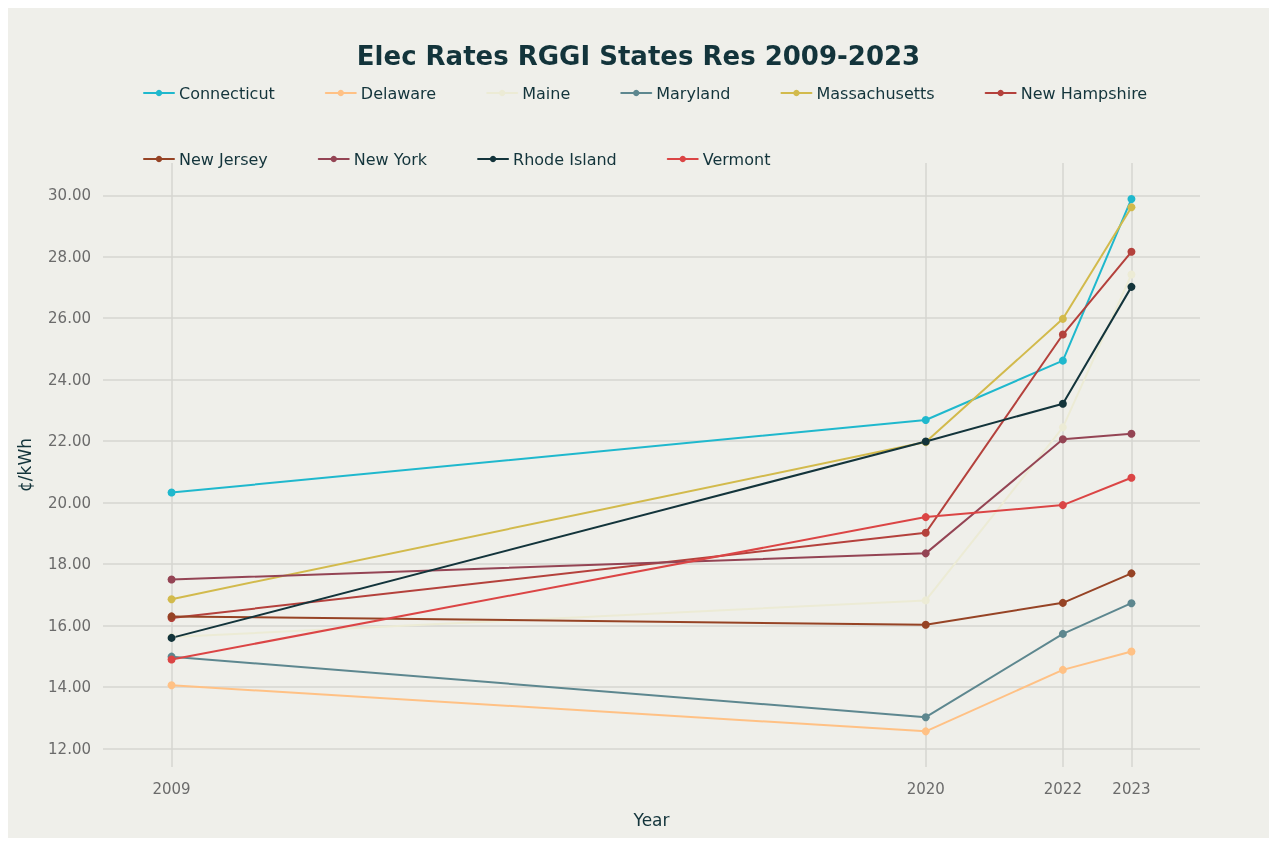  Describe the element at coordinates (69, 379) in the screenshot. I see `y-tick-label: 24.00` at that location.